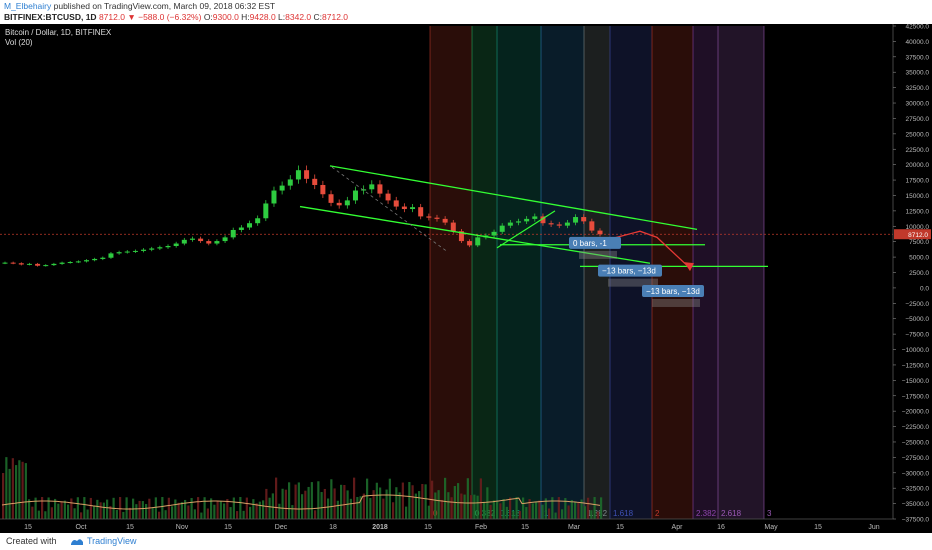 The width and height of the screenshot is (932, 550). What do you see at coordinates (919, 273) in the screenshot?
I see `y-tick-label: 2500.0` at bounding box center [919, 273].